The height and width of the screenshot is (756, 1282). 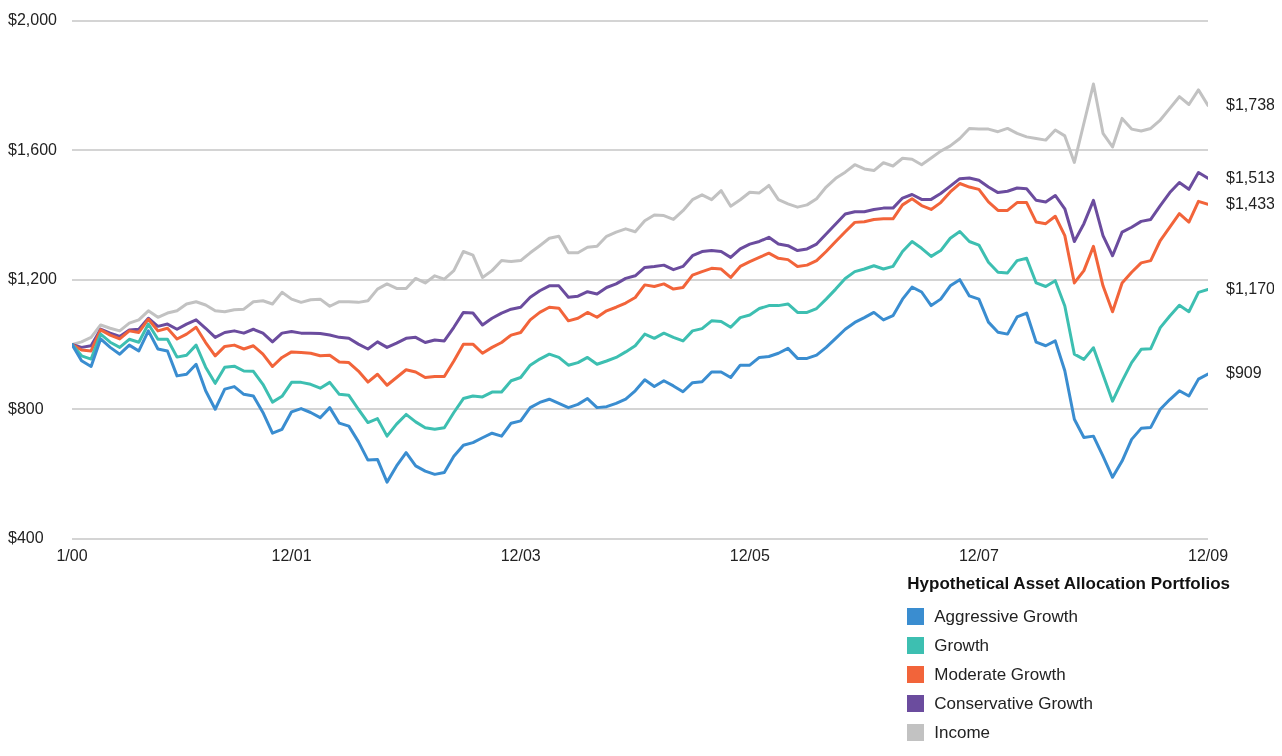 What do you see at coordinates (1006, 616) in the screenshot?
I see `legend-label: Aggressive Growth` at bounding box center [1006, 616].